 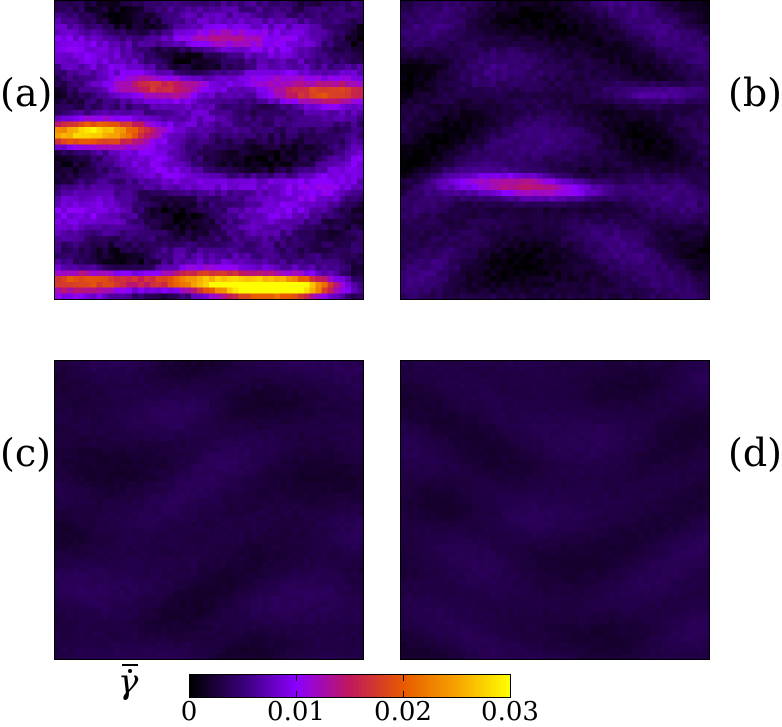 What do you see at coordinates (755, 453) in the screenshot?
I see `panel-label-d: (d)` at bounding box center [755, 453].